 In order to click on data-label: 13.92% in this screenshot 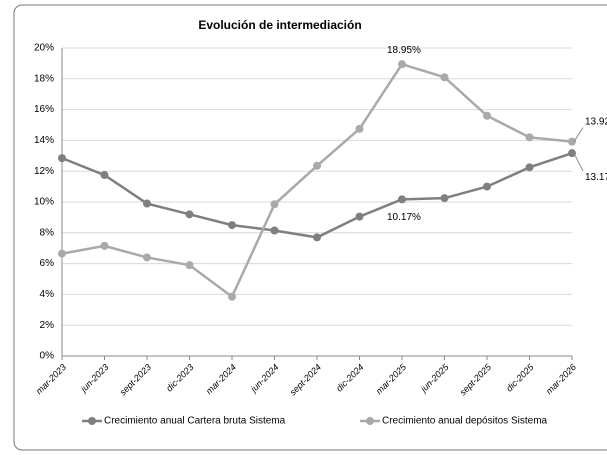, I will do `click(596, 121)`.